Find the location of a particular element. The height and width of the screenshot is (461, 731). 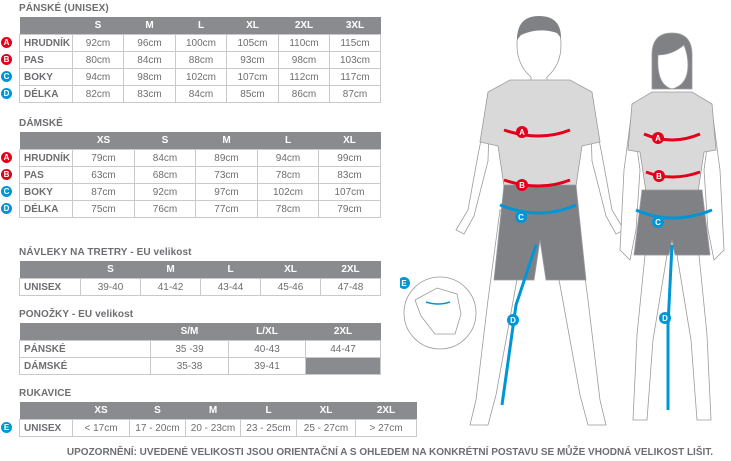

table-row: DÁMSKÉ 35-38 39-41 is located at coordinates (200, 366).